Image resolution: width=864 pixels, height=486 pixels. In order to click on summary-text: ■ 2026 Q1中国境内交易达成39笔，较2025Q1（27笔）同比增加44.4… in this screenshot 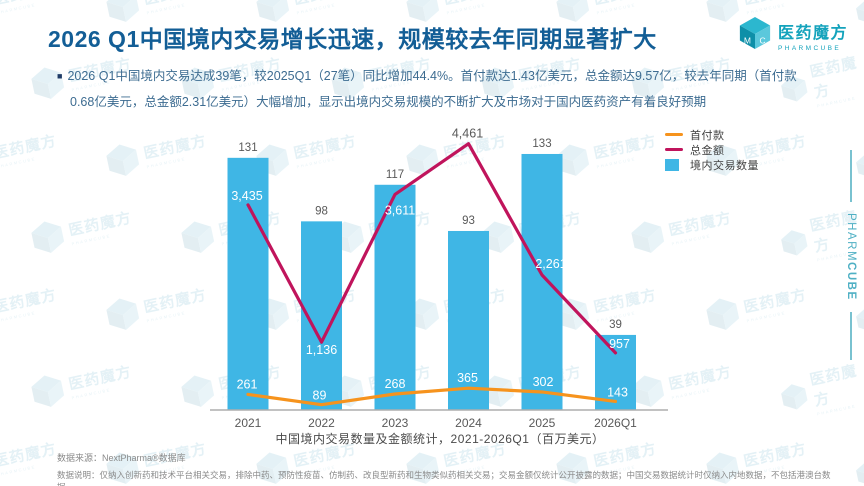, I will do `click(437, 89)`.